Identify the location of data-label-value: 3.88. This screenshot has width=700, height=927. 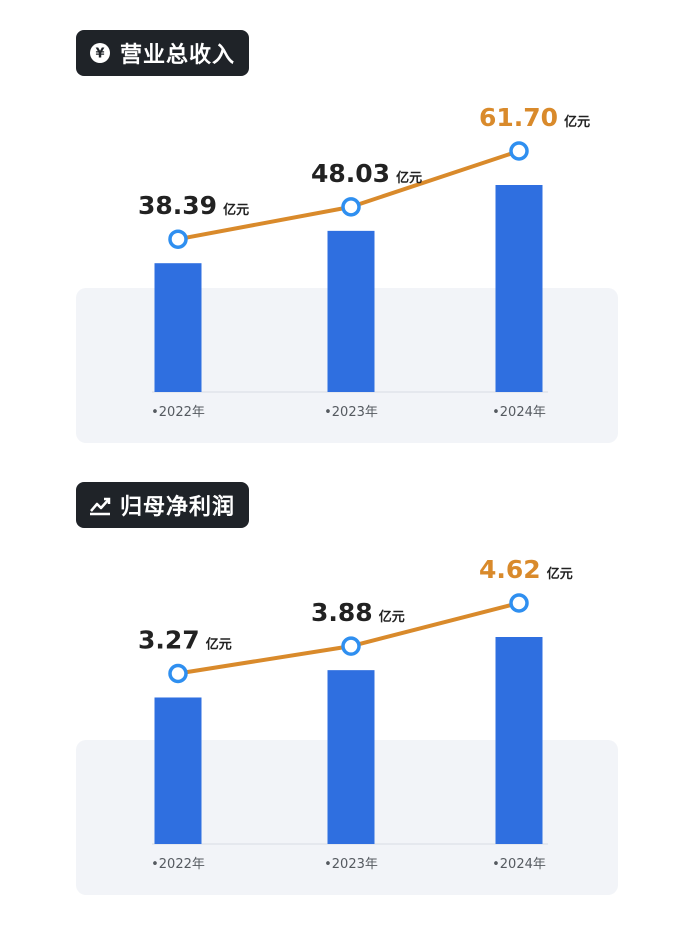
(342, 612).